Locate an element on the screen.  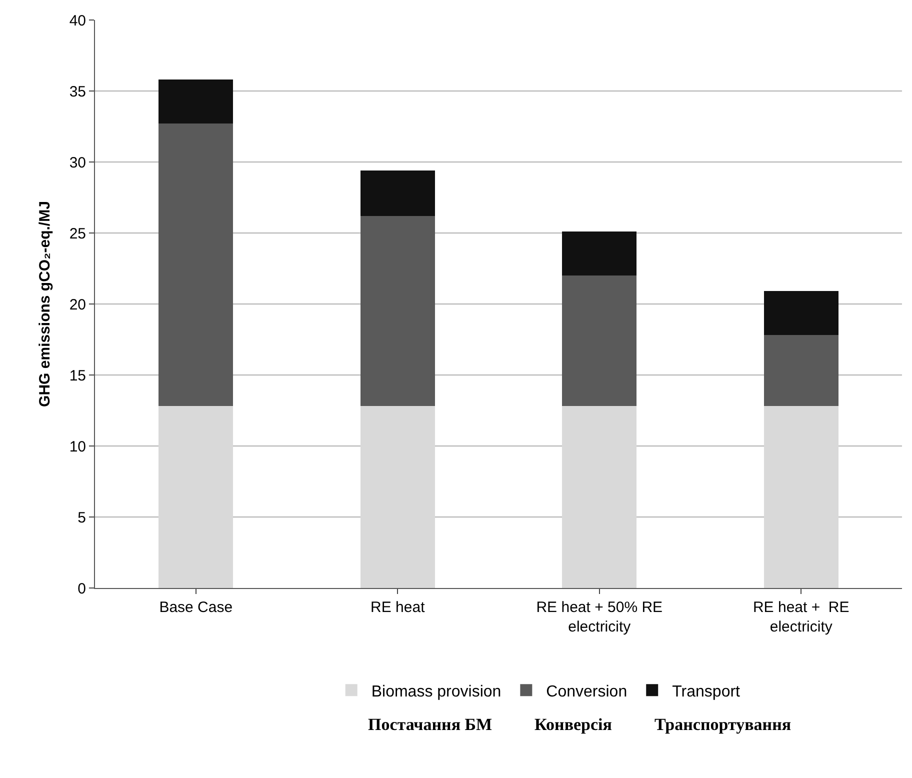
legend-label: Transport is located at coordinates (706, 691).